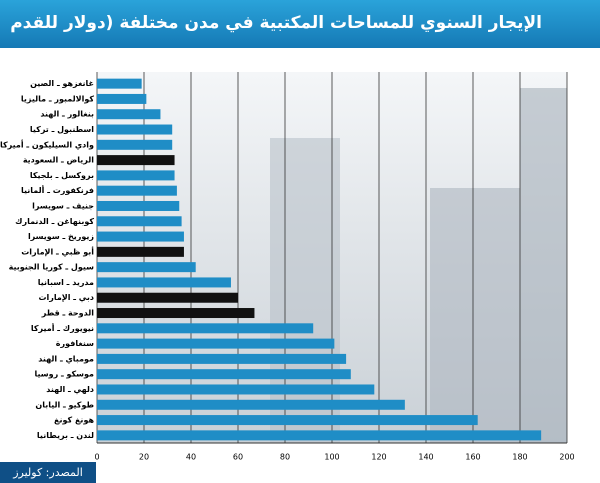 Image resolution: width=600 pixels, height=483 pixels. Describe the element at coordinates (54, 221) in the screenshot. I see `y-tick-label: كوبنهاغن ـ الدنمارك` at that location.